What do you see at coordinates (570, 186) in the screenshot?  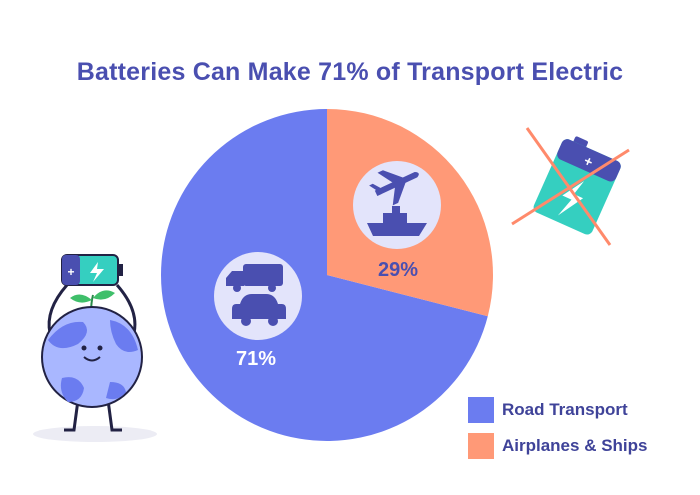 I see `crossed-battery-icon: +` at bounding box center [570, 186].